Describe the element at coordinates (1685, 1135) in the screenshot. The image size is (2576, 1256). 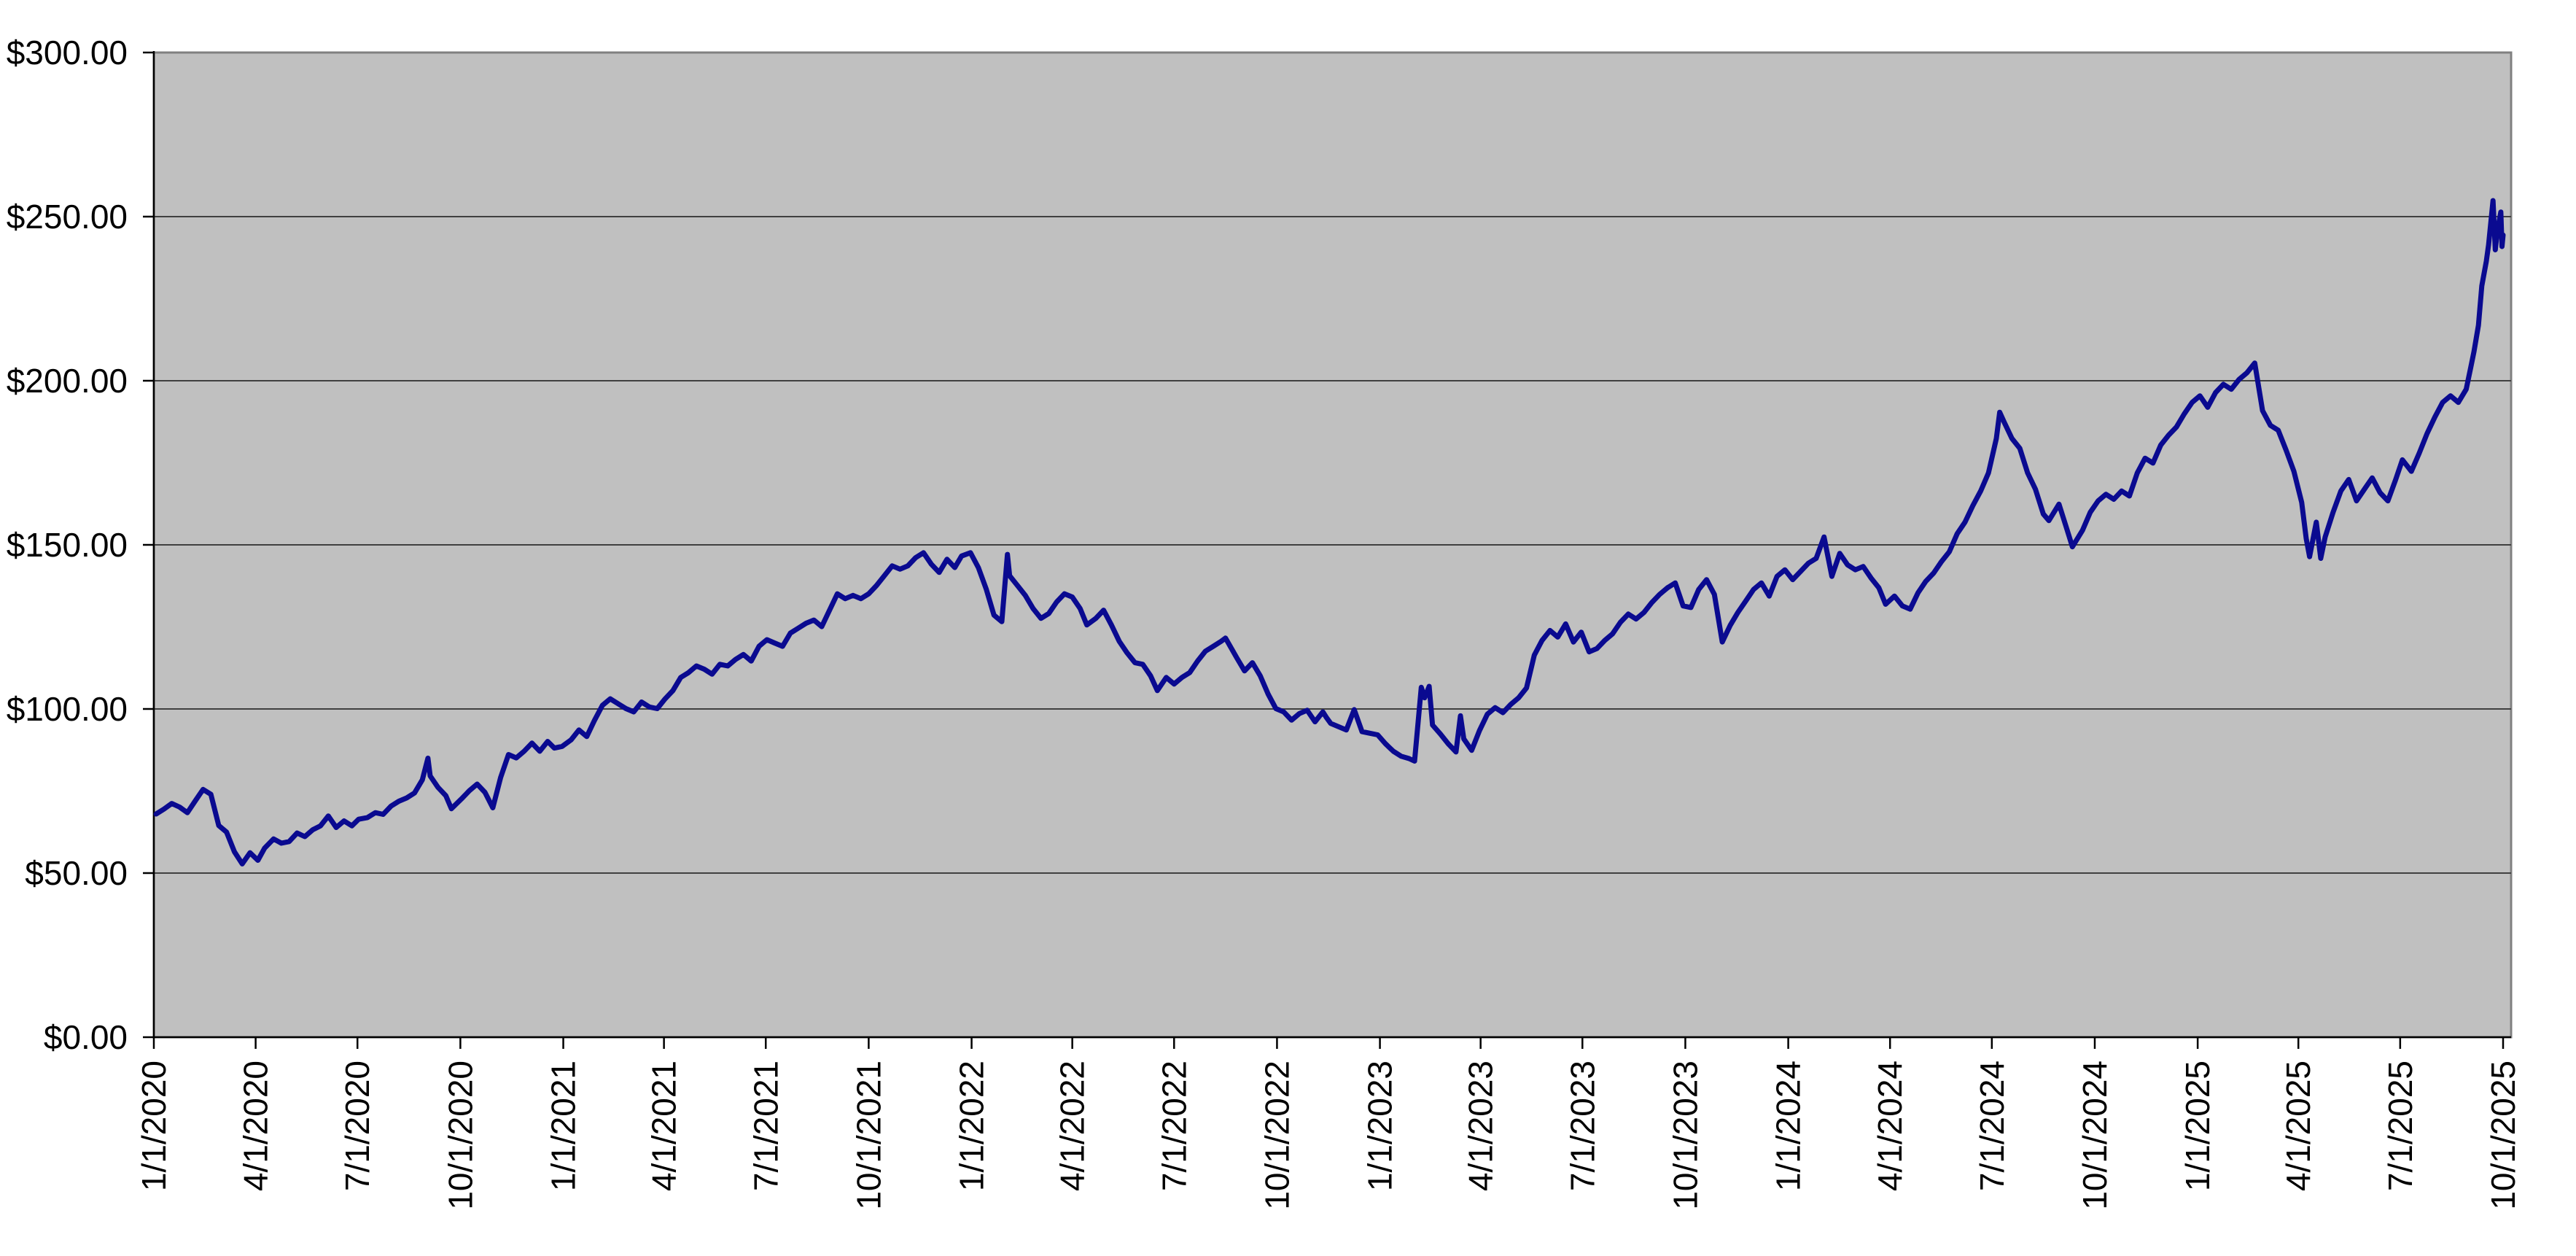
I see `x-axis-tick-label: 10/1/2023` at that location.